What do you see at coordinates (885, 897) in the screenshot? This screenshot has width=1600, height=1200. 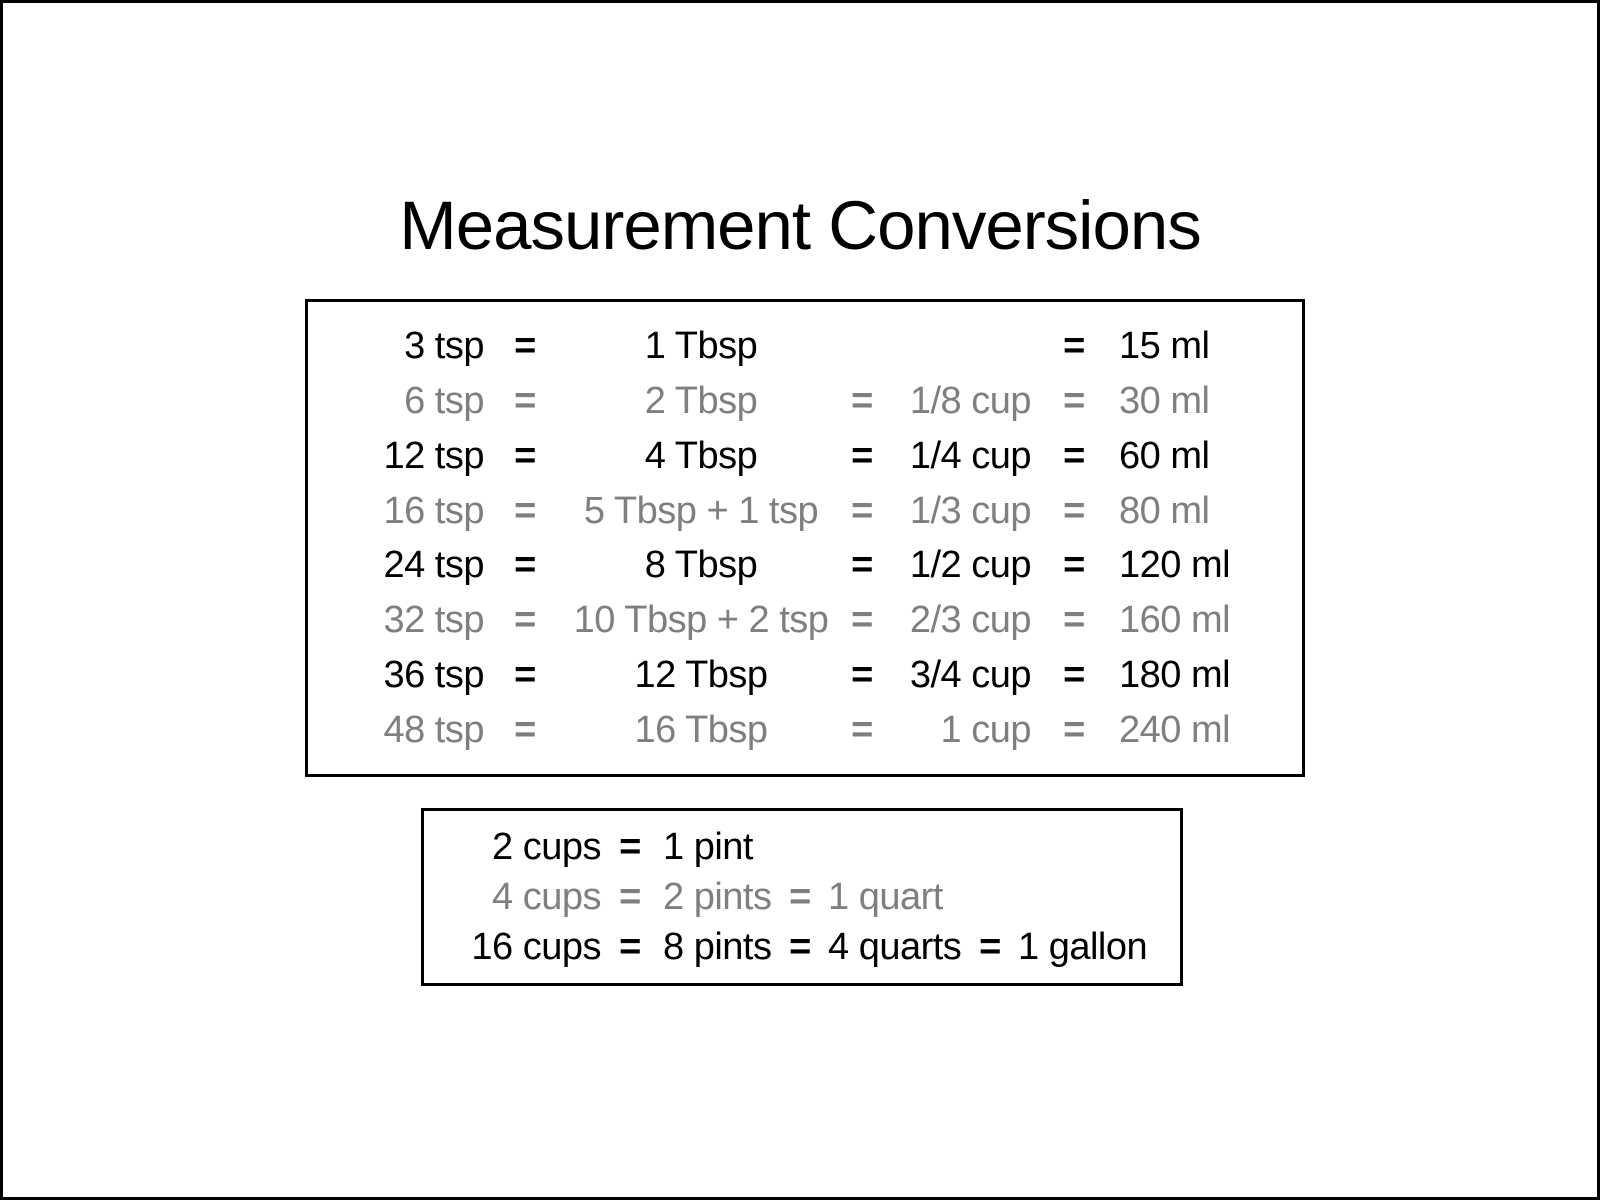 I see `quarts-value: 1 quart` at bounding box center [885, 897].